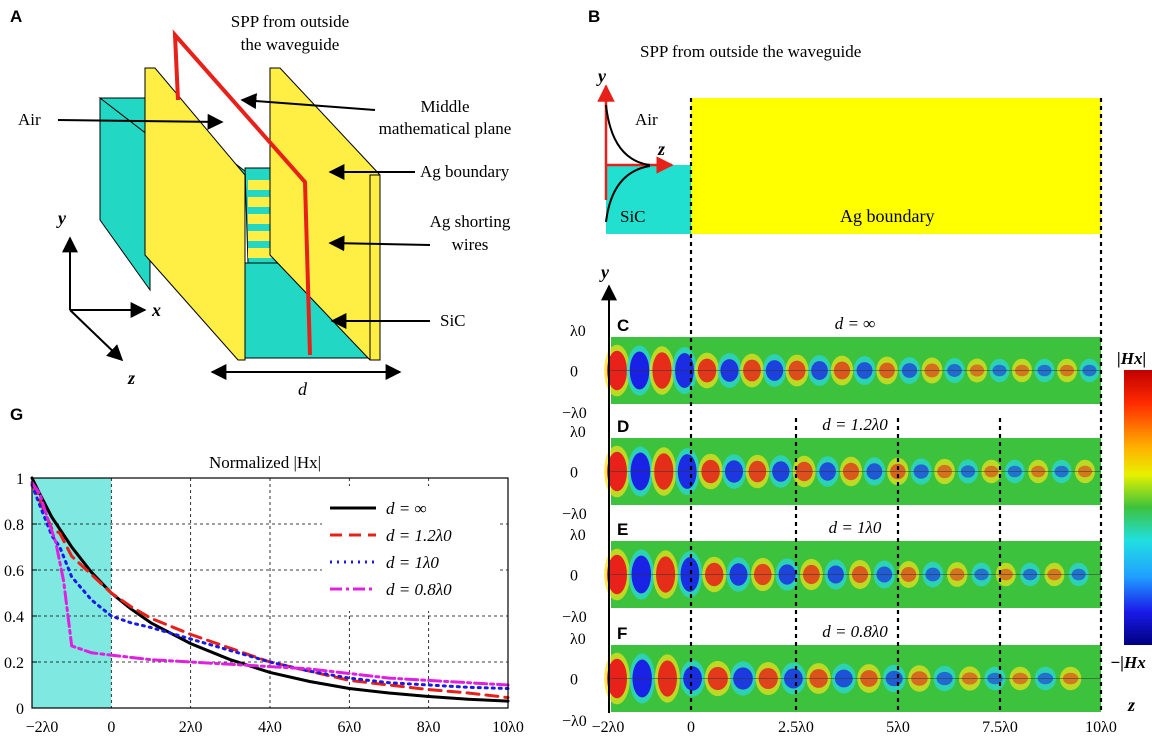 This screenshot has height=737, width=1152. Describe the element at coordinates (445, 128) in the screenshot. I see `a-middle-line2: mathematical plane` at that location.